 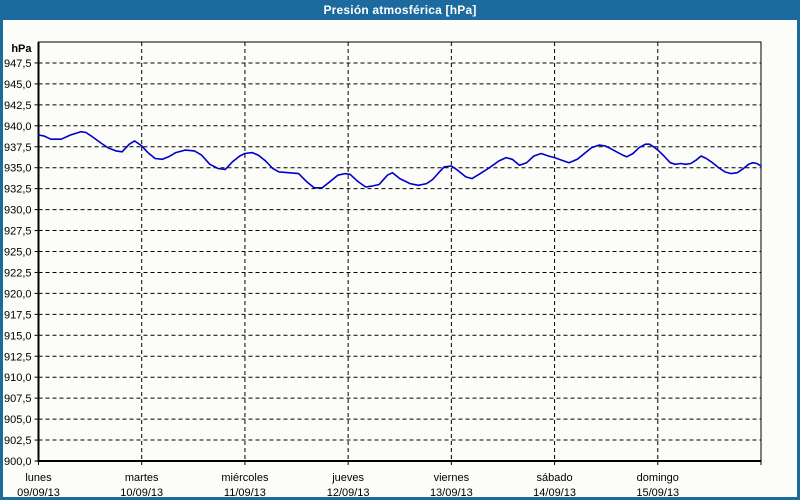 What do you see at coordinates (18, 190) in the screenshot?
I see `y-tick-label: 932,5` at bounding box center [18, 190].